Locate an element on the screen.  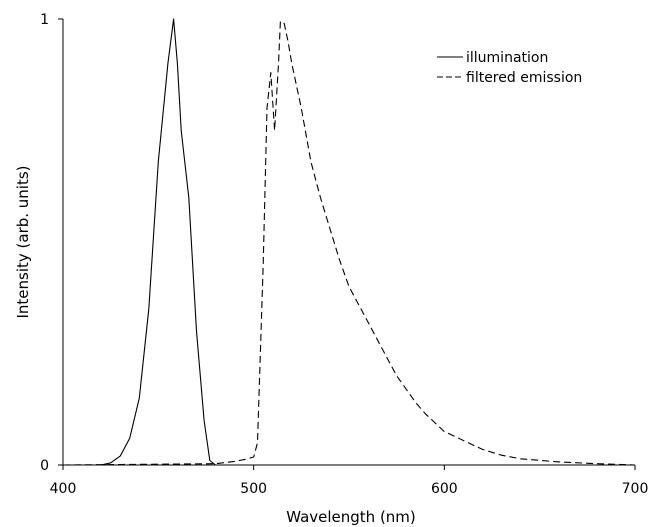
legend-label-0: illumination is located at coordinates (507, 58).